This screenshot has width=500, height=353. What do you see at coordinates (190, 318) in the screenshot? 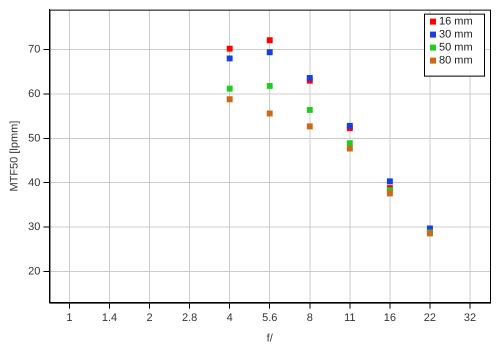
I see `x-tick-label: 2.8` at bounding box center [190, 318].